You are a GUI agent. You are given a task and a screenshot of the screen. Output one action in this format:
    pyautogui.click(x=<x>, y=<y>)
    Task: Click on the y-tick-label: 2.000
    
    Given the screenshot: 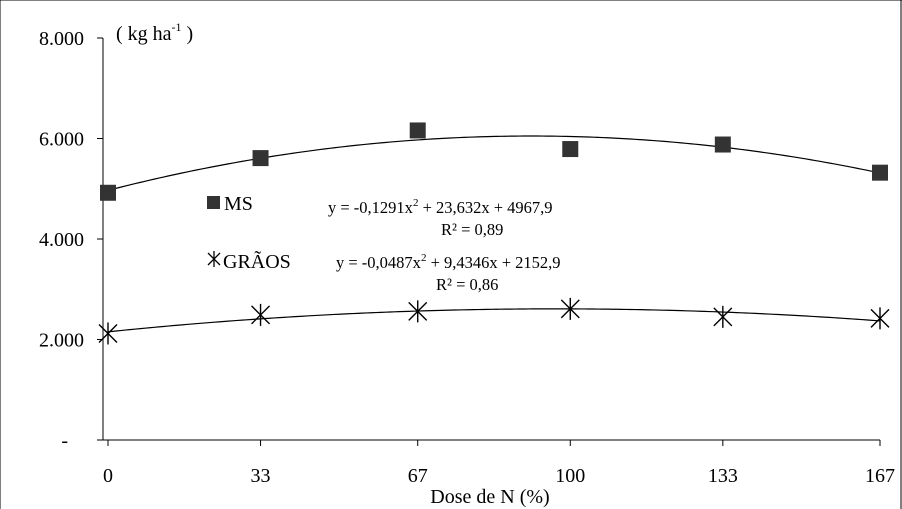 What is the action you would take?
    pyautogui.click(x=61, y=341)
    